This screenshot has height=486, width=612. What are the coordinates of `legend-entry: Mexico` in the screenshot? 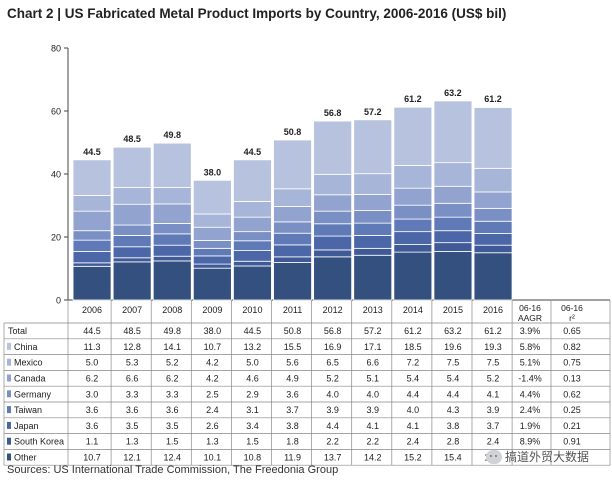 It's located at (28, 363).